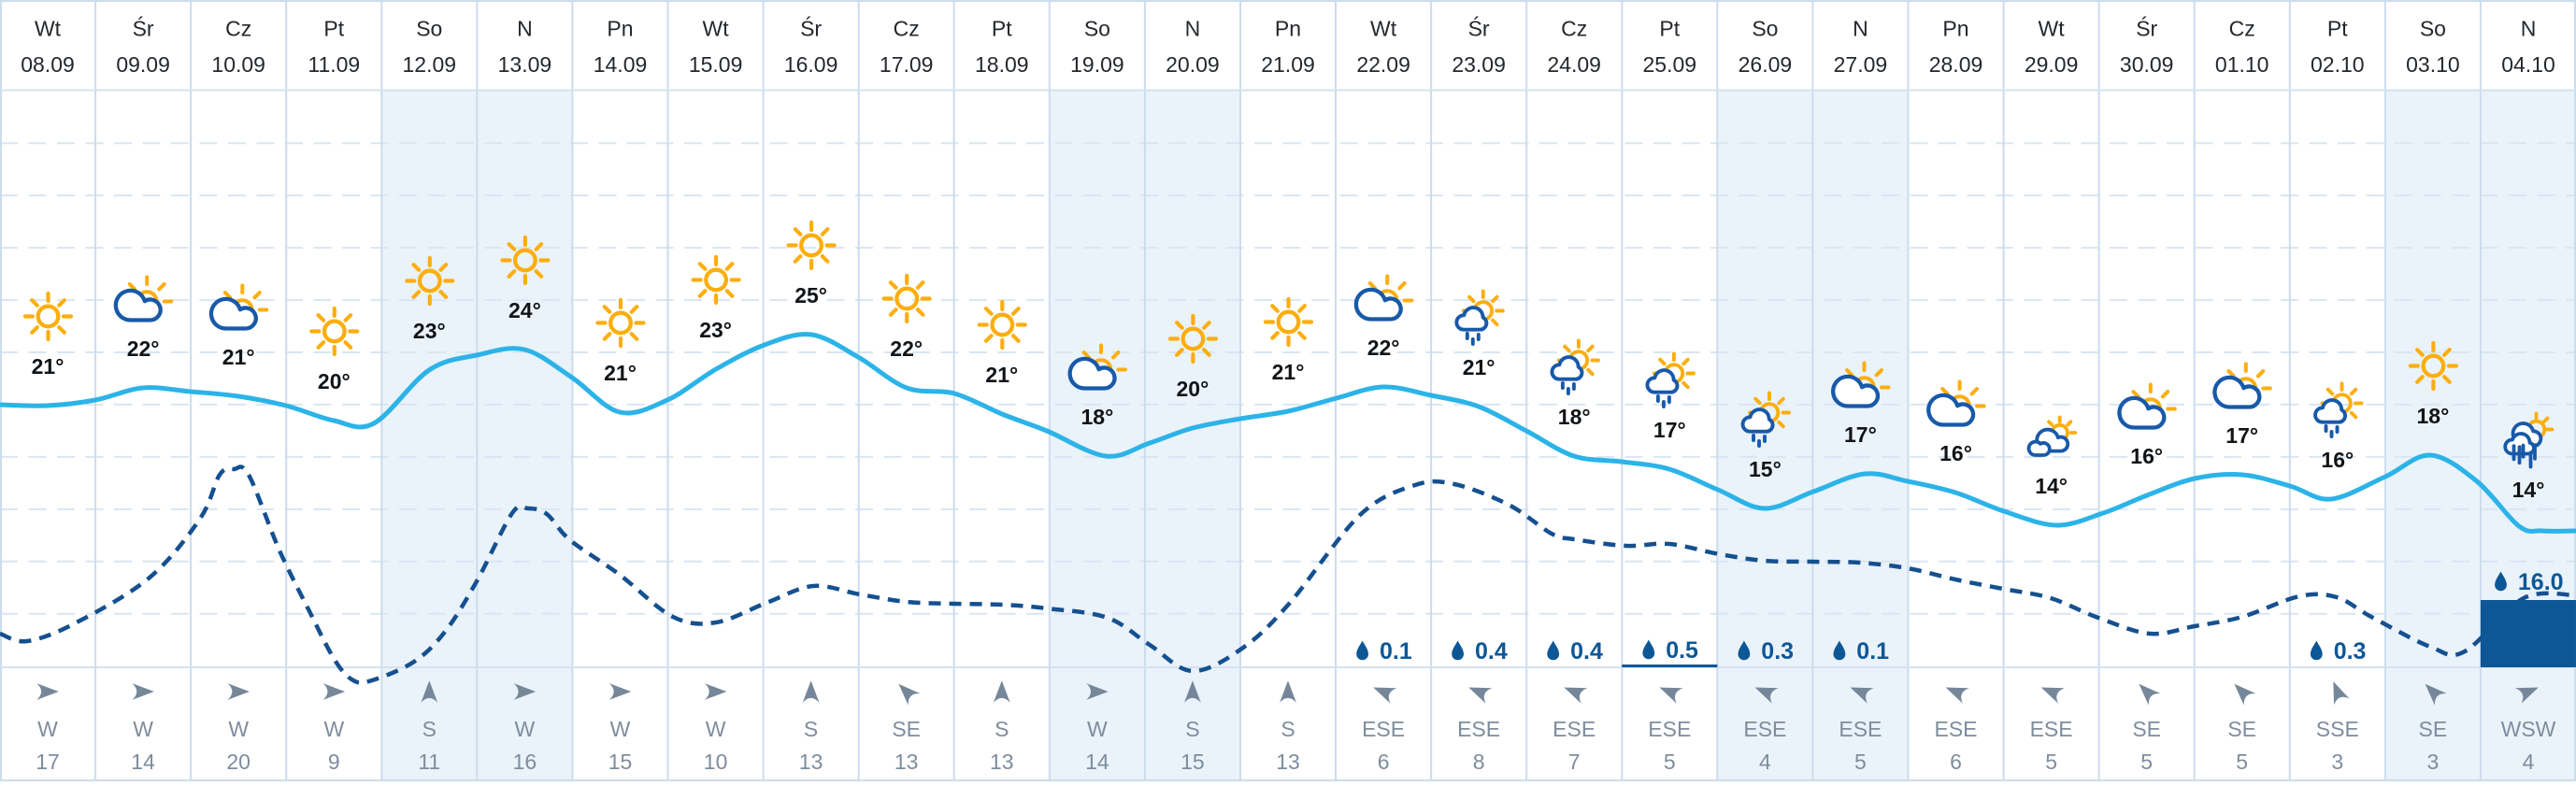 The height and width of the screenshot is (786, 2576). What do you see at coordinates (810, 295) in the screenshot?
I see `svg-text: 25°` at bounding box center [810, 295].